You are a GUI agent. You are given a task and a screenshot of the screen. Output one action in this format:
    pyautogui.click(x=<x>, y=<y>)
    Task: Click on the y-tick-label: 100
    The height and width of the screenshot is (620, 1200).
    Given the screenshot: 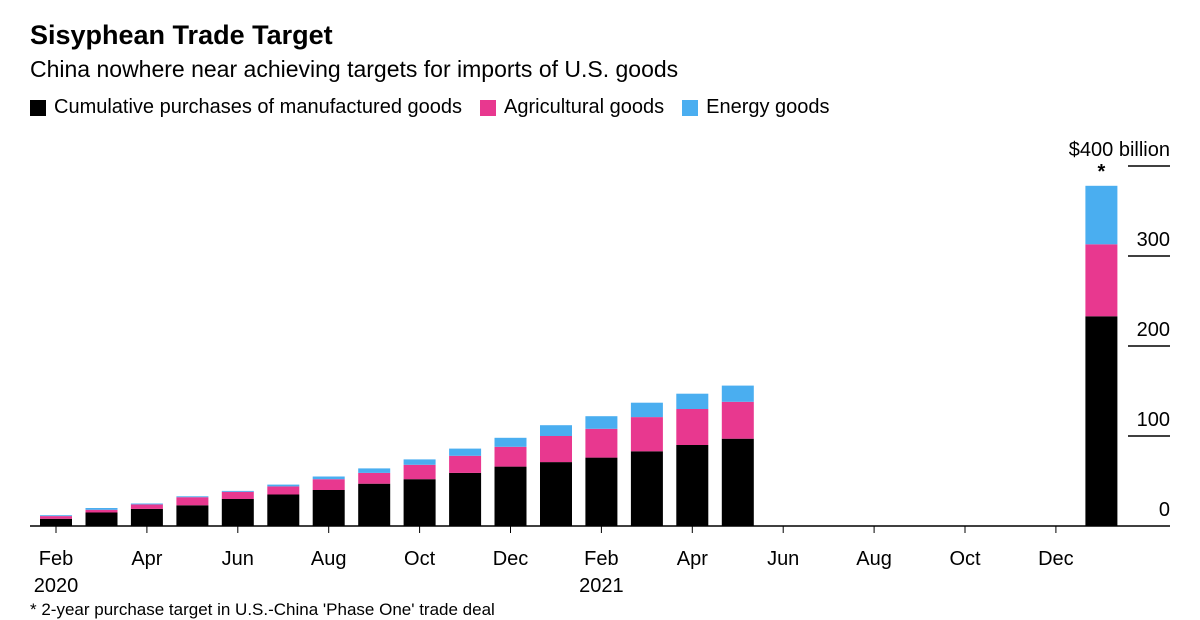 What is the action you would take?
    pyautogui.click(x=1153, y=420)
    